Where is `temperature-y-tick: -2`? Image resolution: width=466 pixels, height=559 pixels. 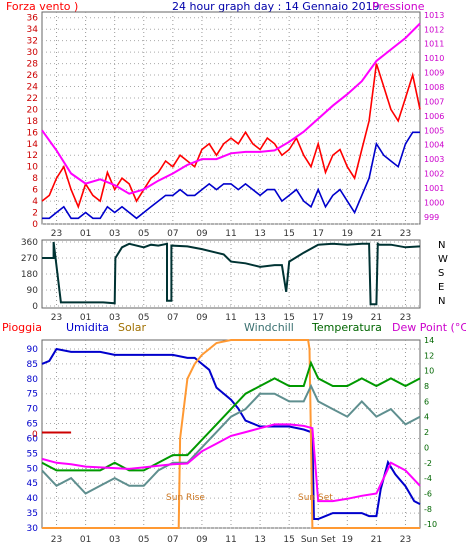
temperature-y-tick: -2 is located at coordinates (428, 463).